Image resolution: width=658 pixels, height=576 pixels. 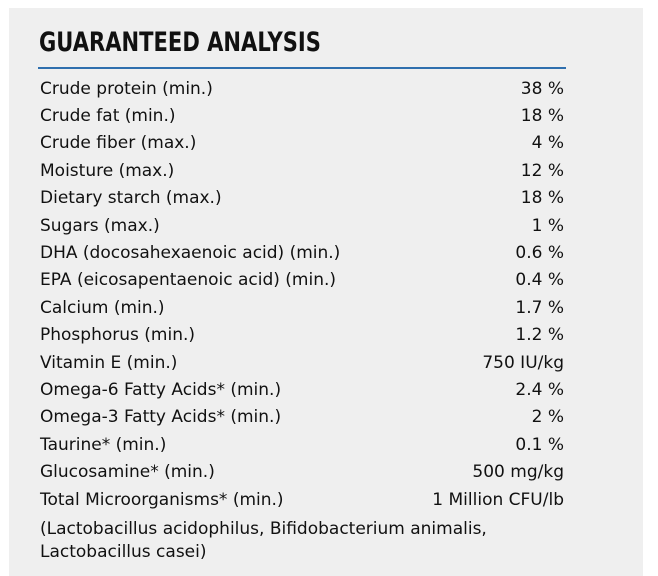 I want to click on nutrient-value: 1.7 %, so click(x=539, y=307).